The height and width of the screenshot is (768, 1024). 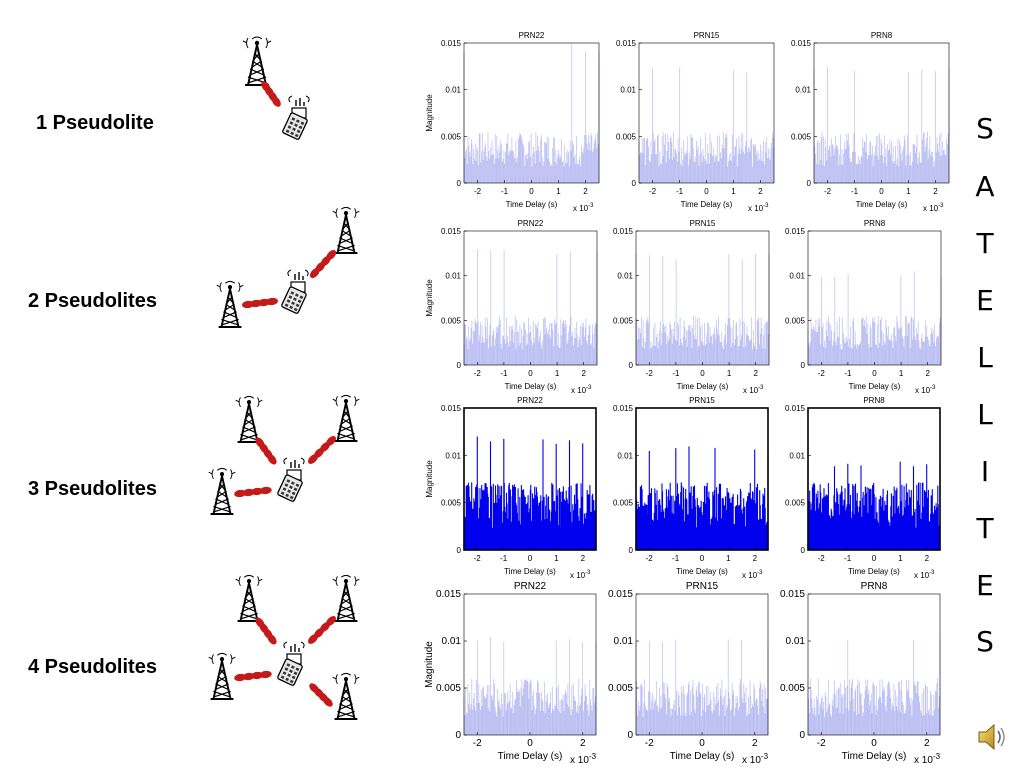 I want to click on satellites-letter: E, so click(x=985, y=300).